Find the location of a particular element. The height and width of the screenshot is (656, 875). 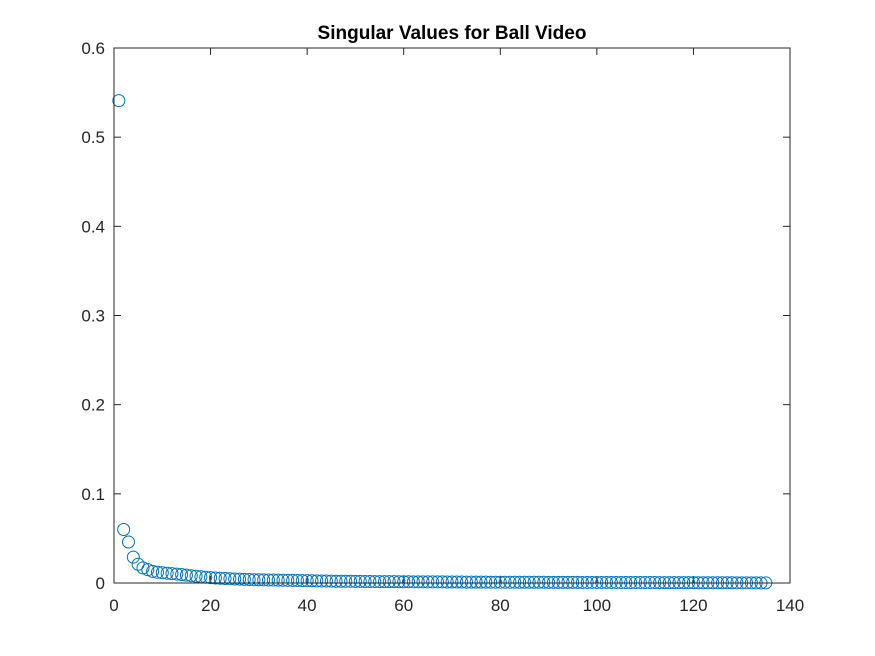

y-tick-label: 0.1 is located at coordinates (93, 494).